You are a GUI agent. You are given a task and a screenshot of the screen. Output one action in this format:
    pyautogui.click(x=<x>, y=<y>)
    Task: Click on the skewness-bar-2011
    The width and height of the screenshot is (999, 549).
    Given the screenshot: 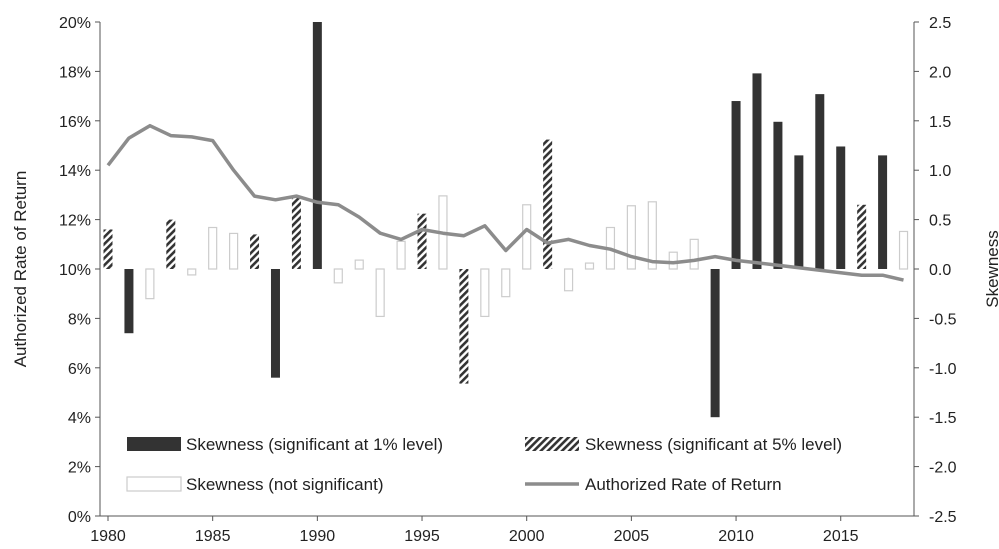 What is the action you would take?
    pyautogui.click(x=757, y=171)
    